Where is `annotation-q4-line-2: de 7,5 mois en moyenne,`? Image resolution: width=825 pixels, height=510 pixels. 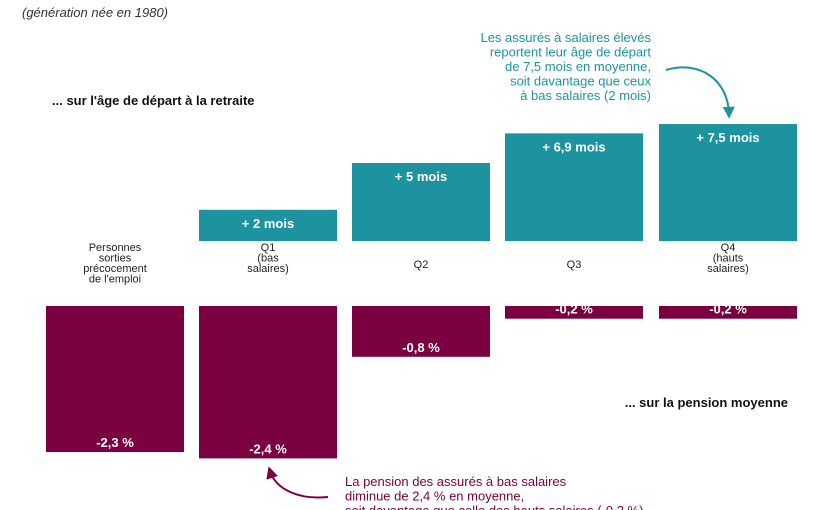
annotation-q4-line-2: de 7,5 mois en moyenne, is located at coordinates (578, 66).